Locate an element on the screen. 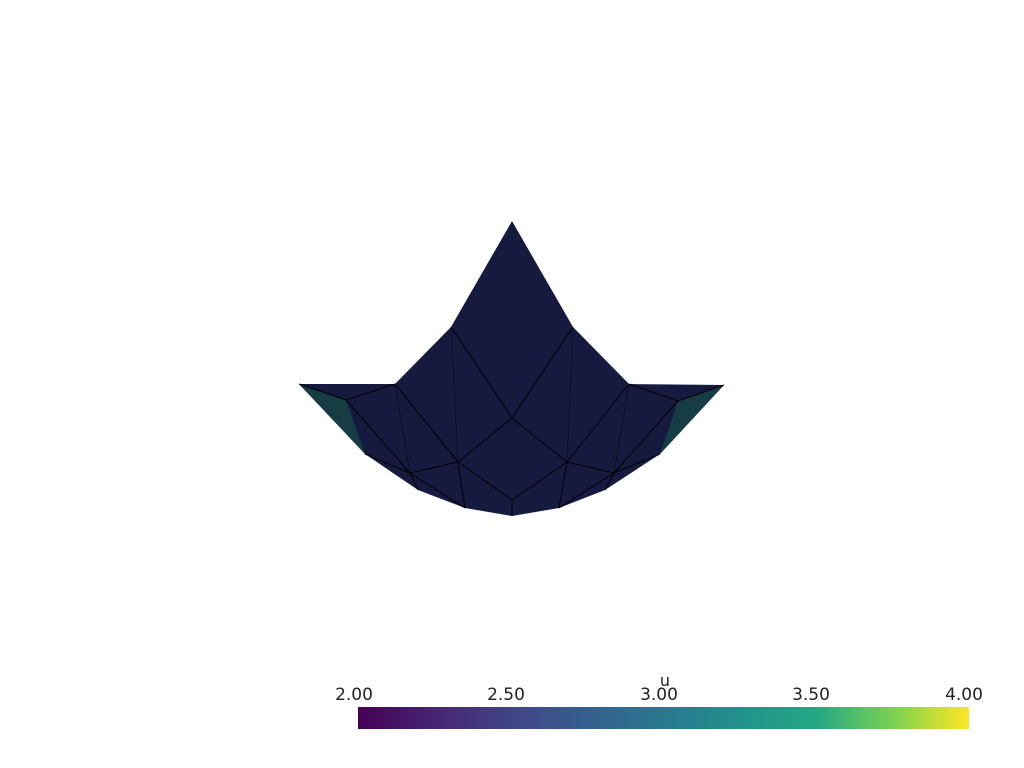 The height and width of the screenshot is (768, 1024). colorbar is located at coordinates (663, 718).